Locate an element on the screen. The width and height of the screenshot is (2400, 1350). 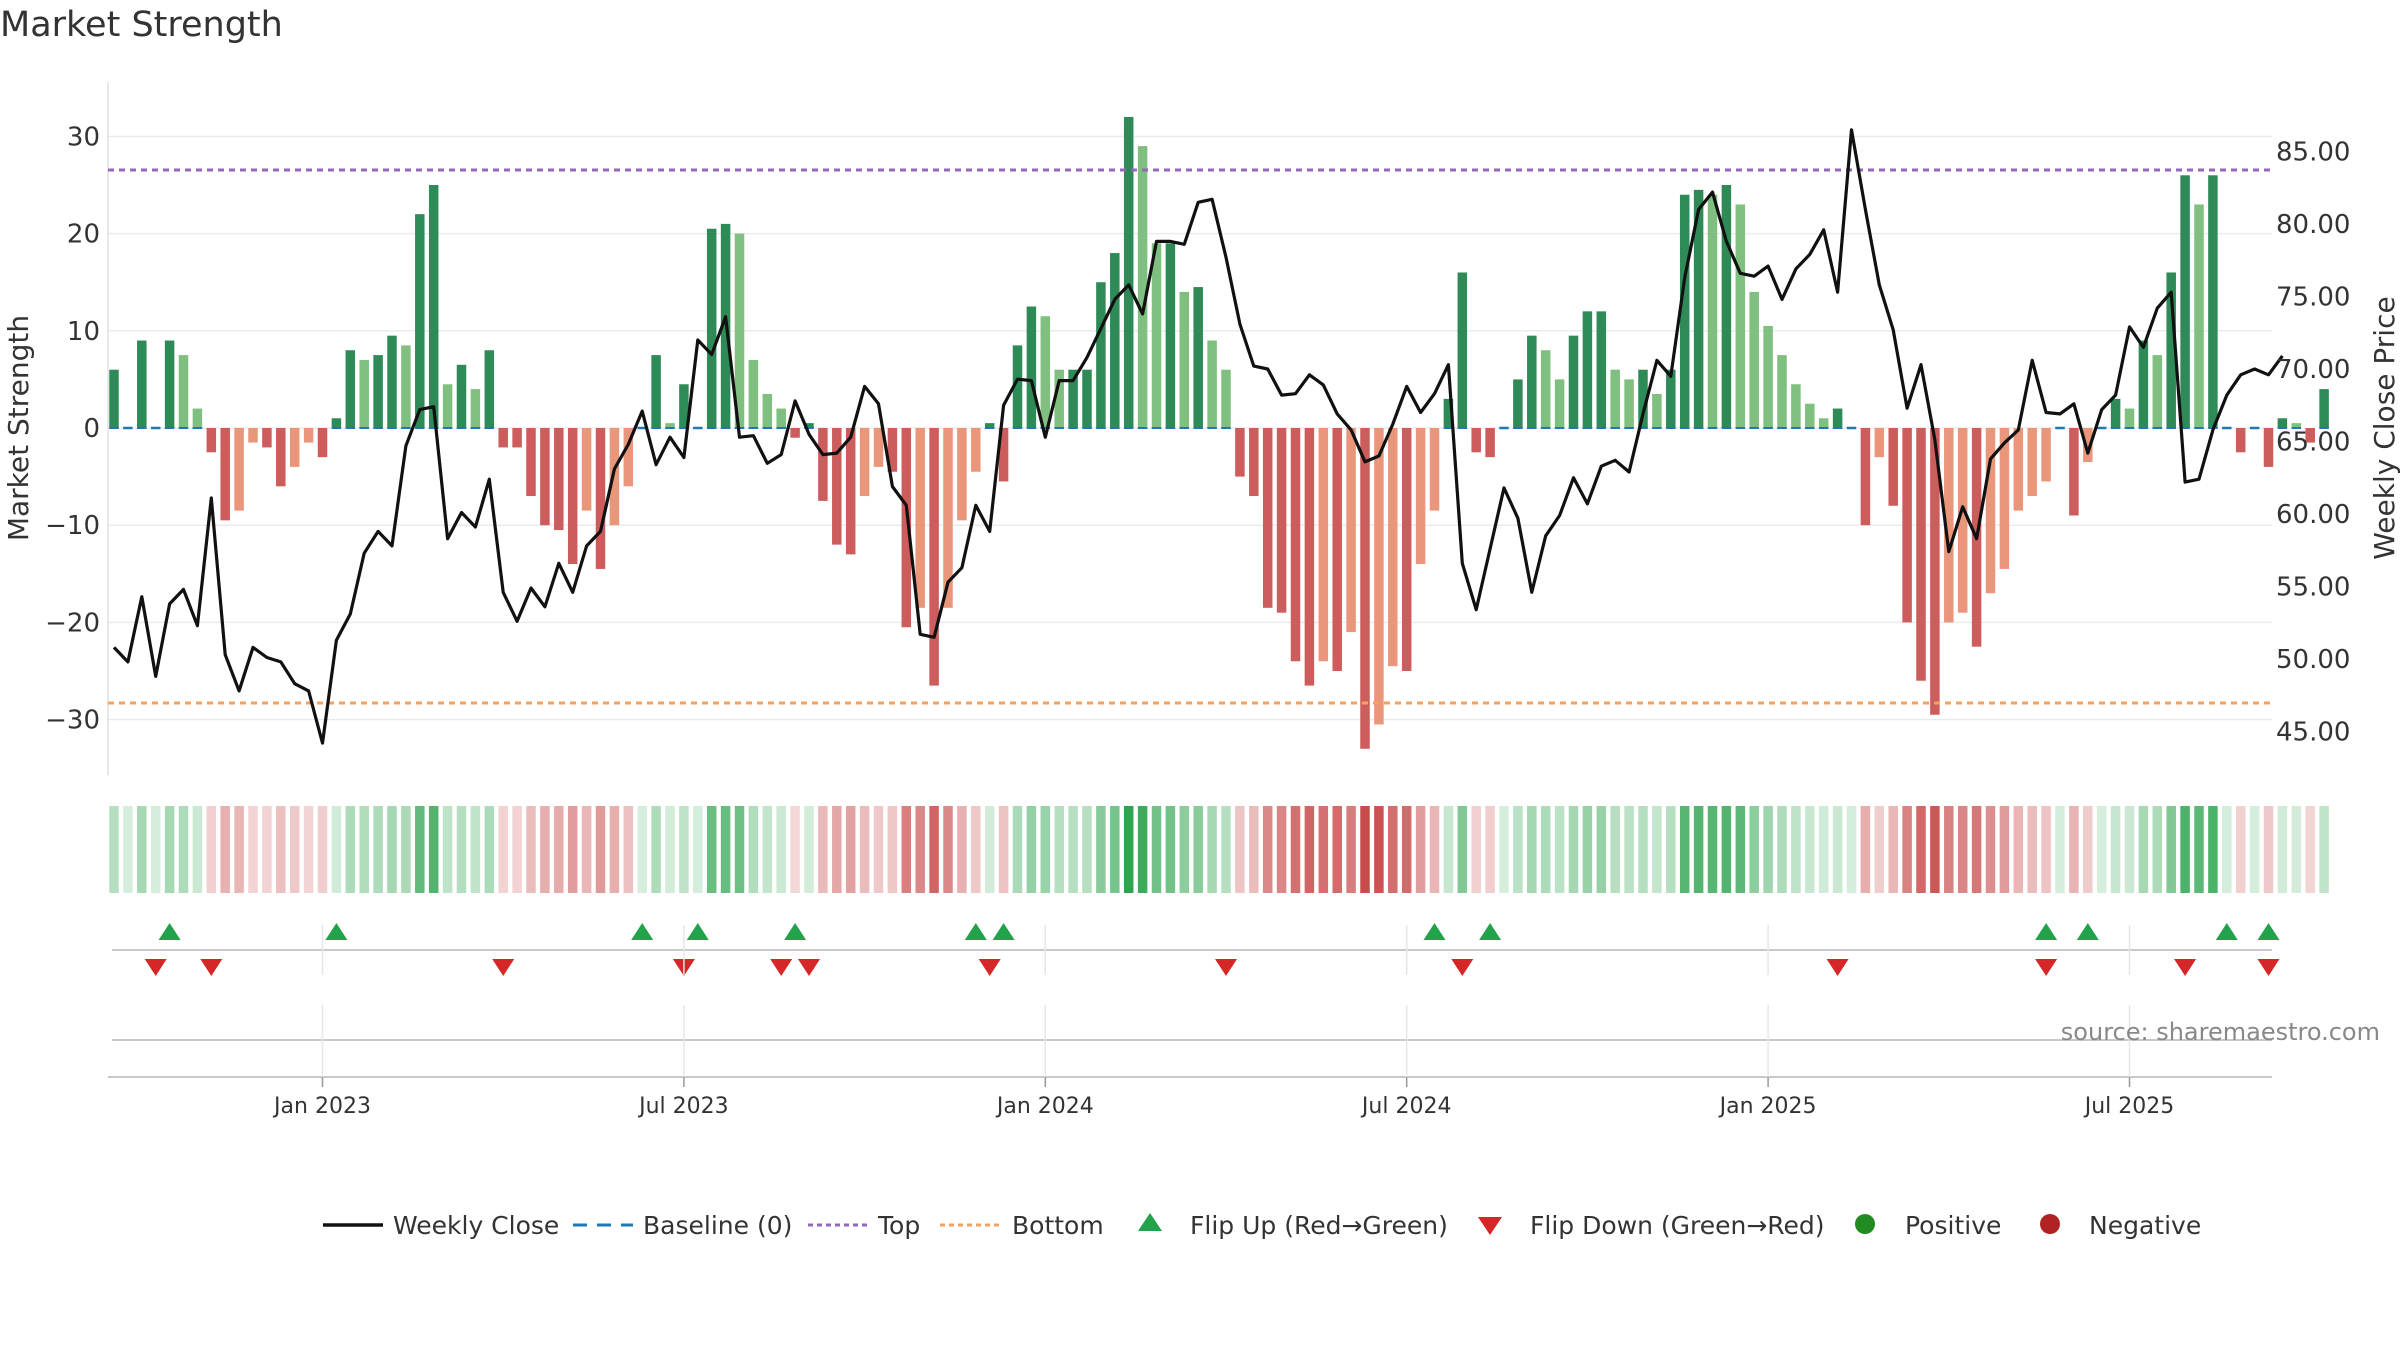
right-tick-label: 60.00 is located at coordinates (2313, 515).